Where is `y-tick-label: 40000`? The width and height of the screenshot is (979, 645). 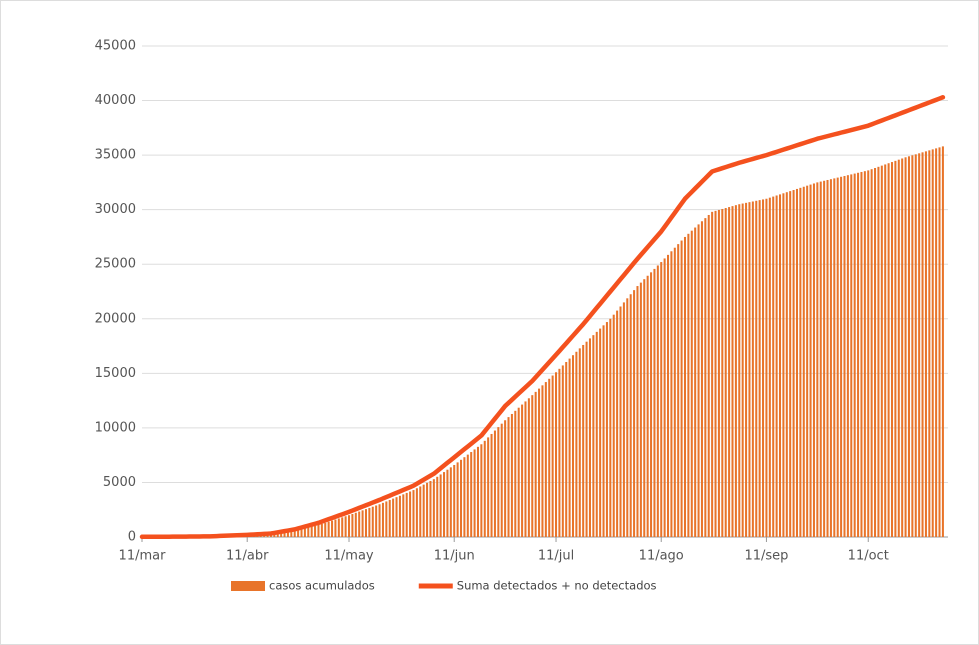 y-tick-label: 40000 is located at coordinates (115, 100).